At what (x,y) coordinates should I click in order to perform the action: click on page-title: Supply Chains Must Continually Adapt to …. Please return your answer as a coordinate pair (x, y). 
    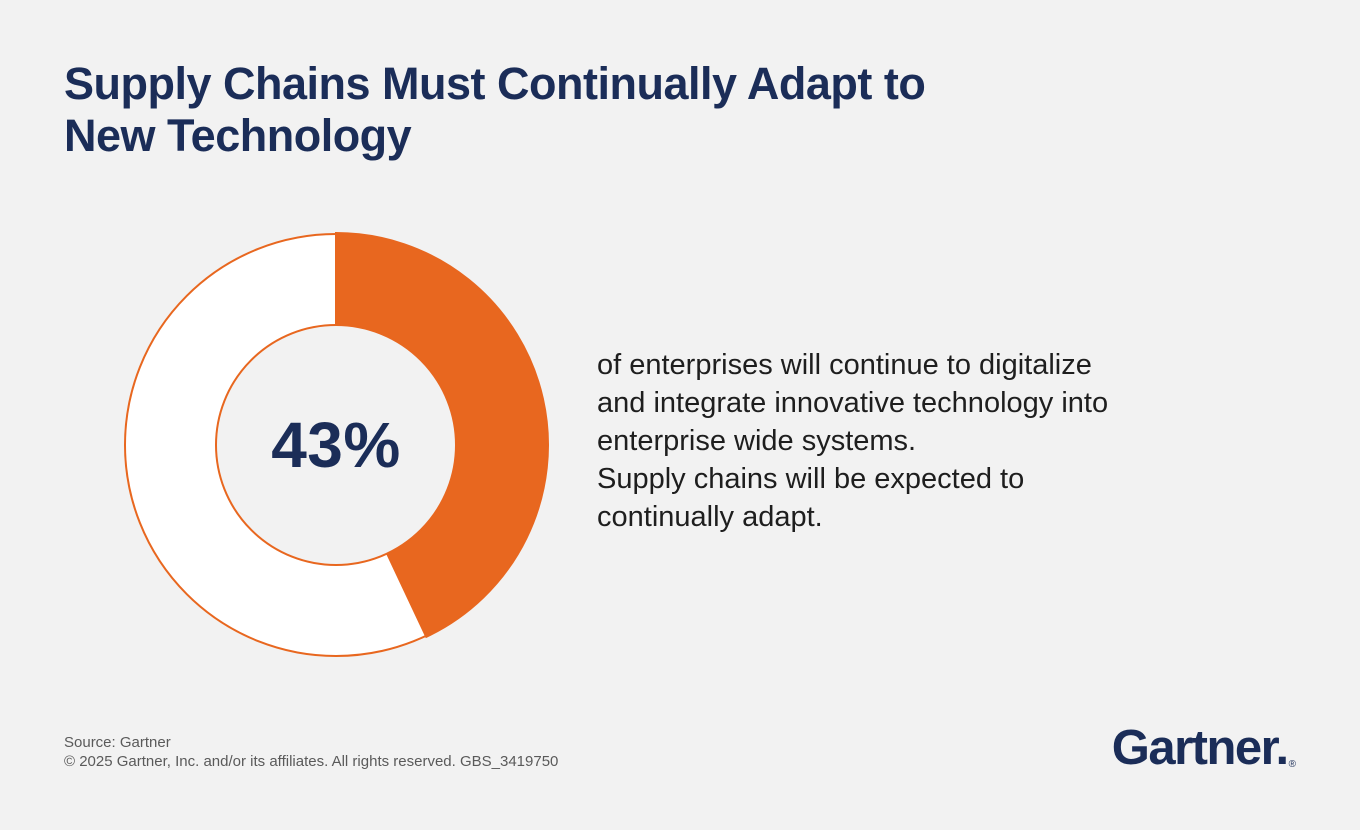
    Looking at the image, I should click on (495, 110).